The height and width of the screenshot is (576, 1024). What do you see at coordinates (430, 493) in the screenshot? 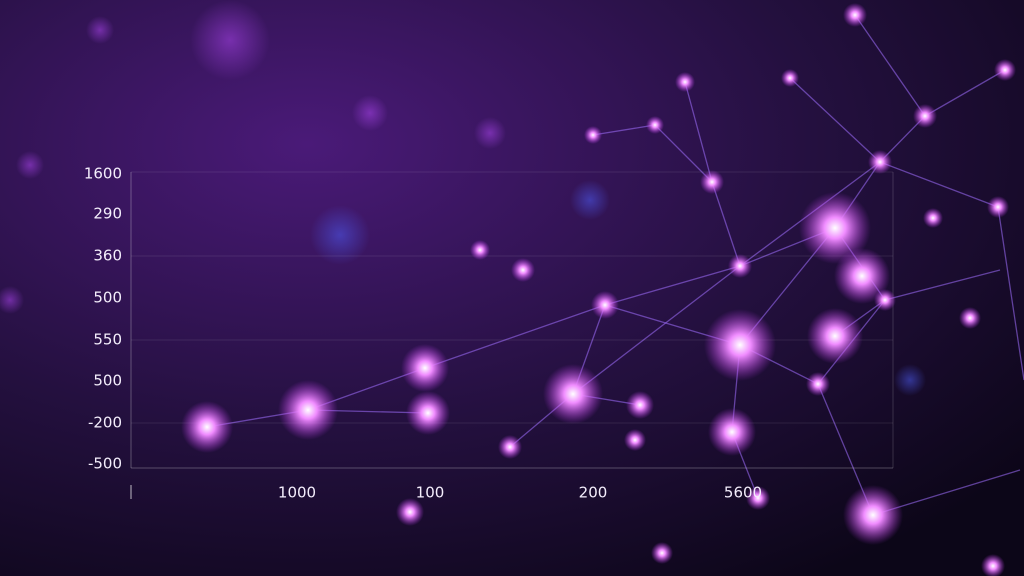
I see `x-tick-label: 100` at bounding box center [430, 493].